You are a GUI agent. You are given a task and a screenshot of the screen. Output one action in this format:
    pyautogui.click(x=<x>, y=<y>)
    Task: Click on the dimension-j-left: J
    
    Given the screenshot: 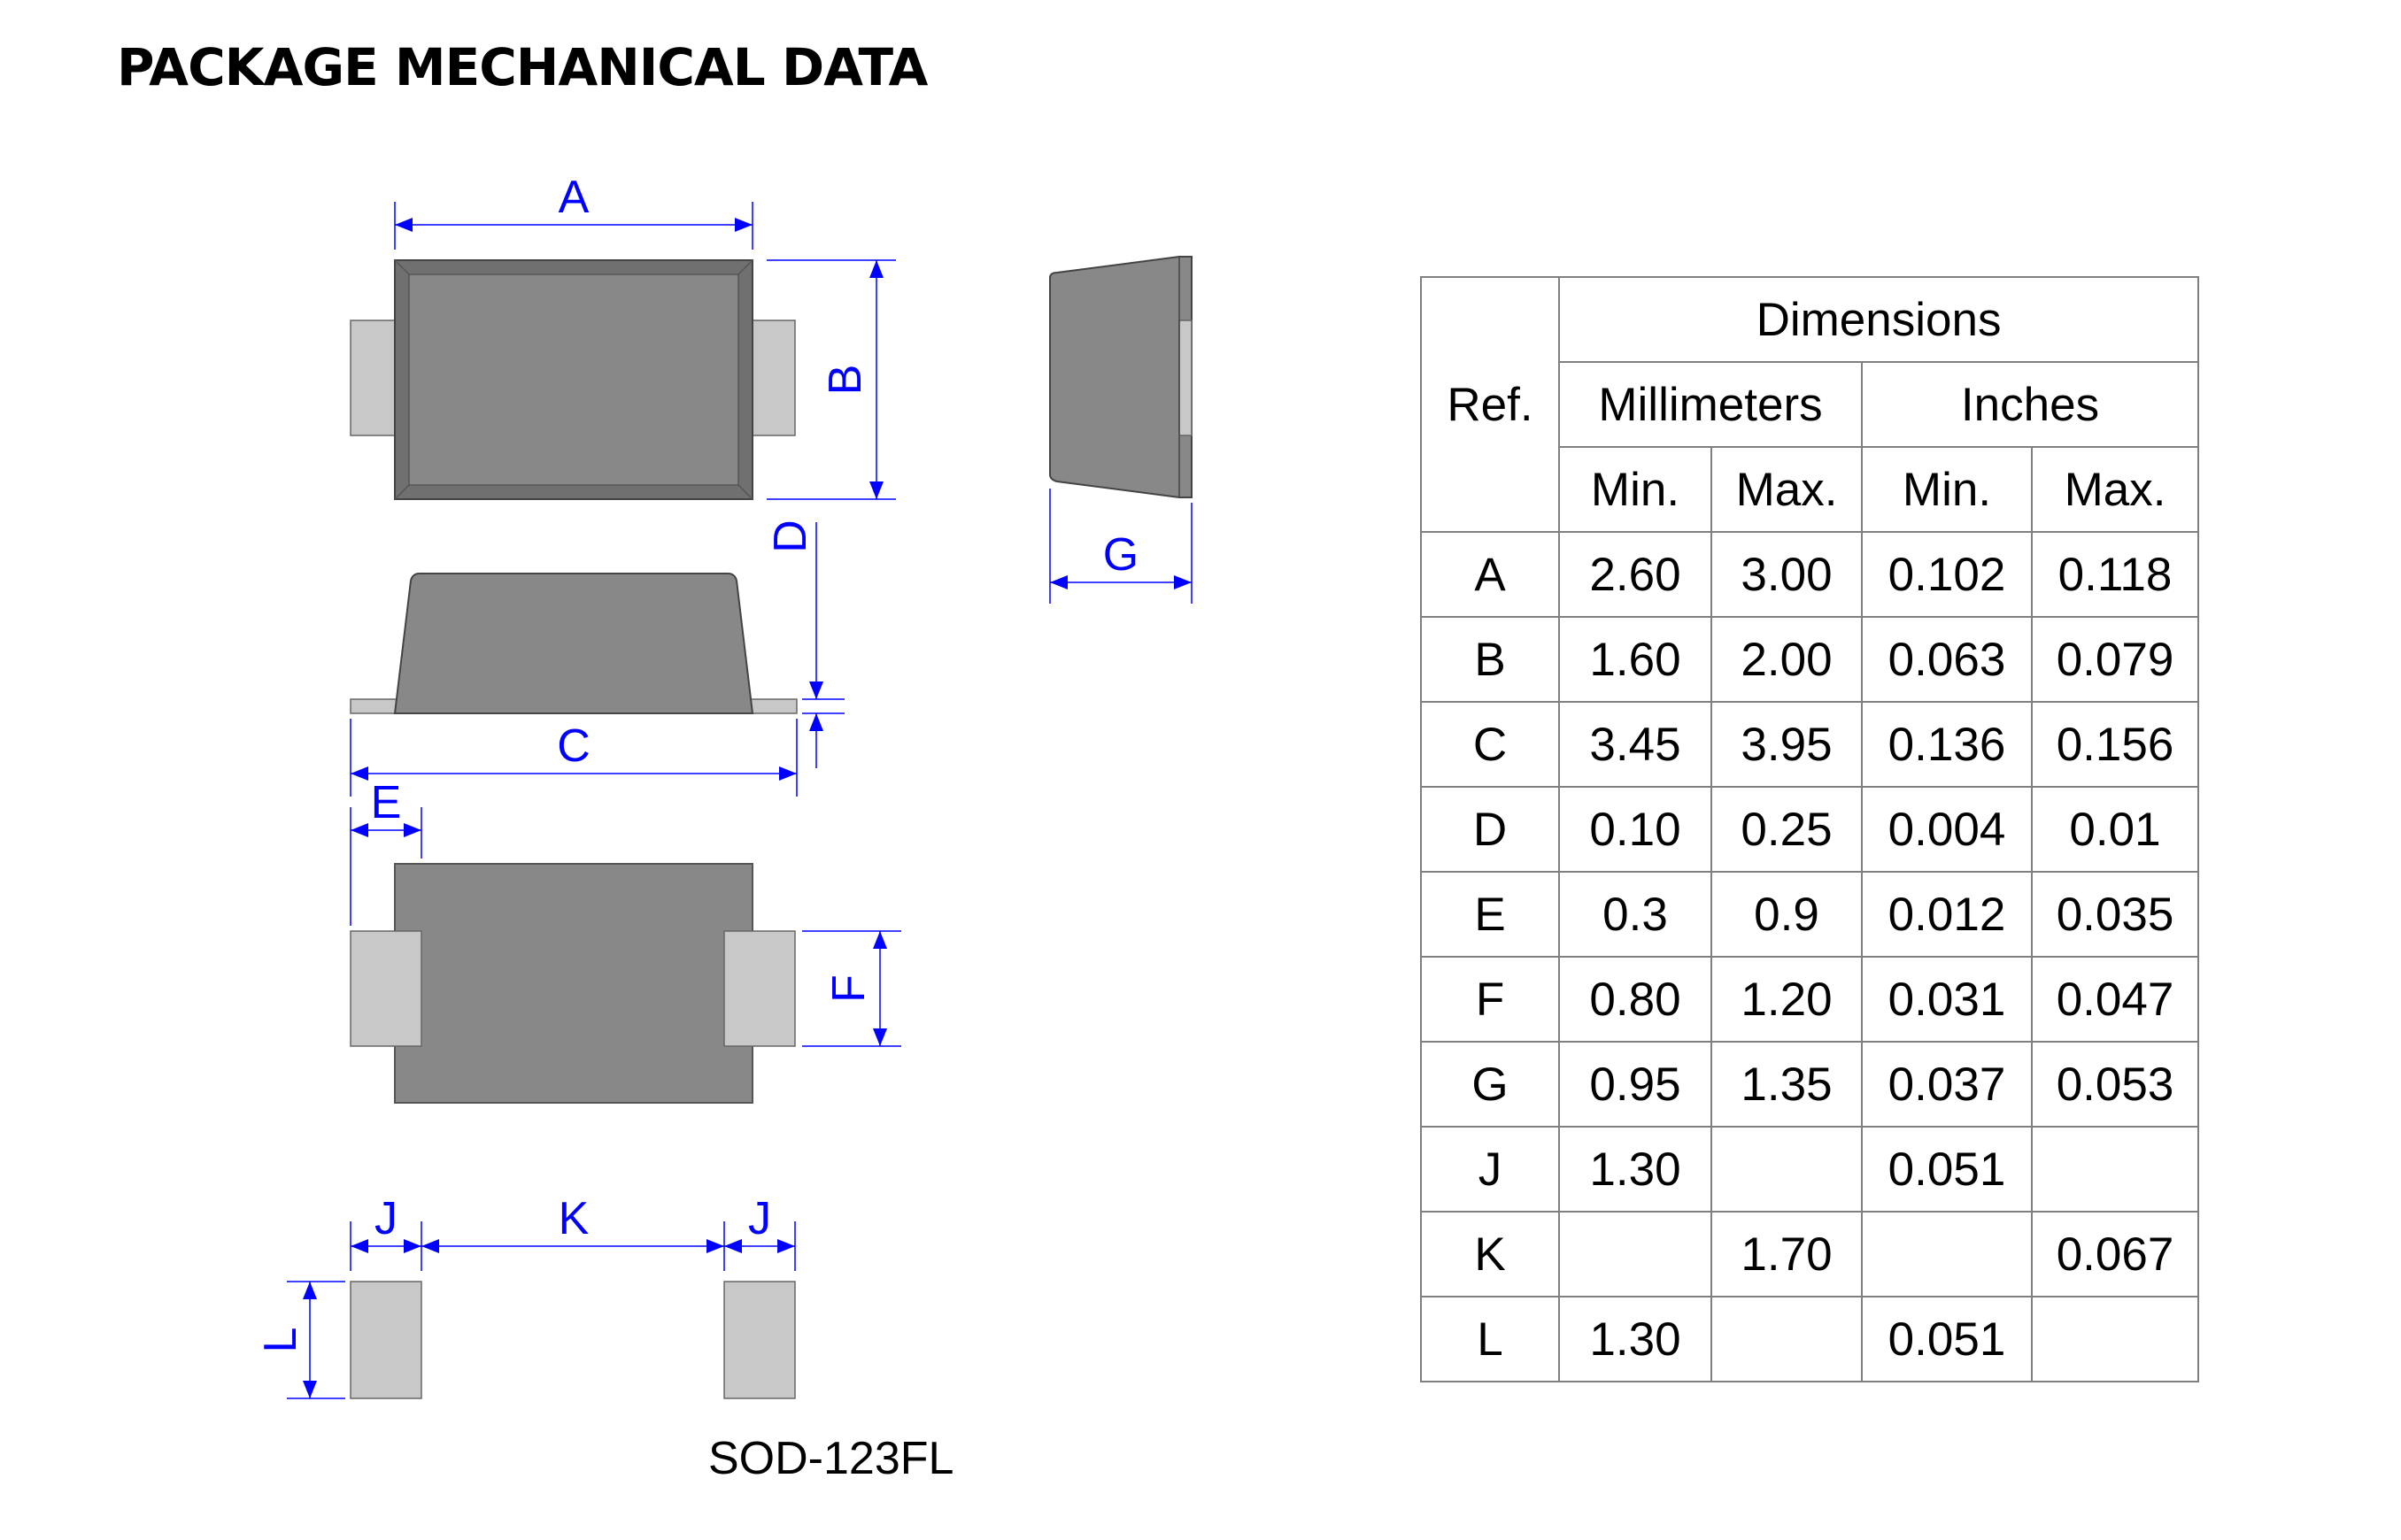 What is the action you would take?
    pyautogui.click(x=386, y=1232)
    